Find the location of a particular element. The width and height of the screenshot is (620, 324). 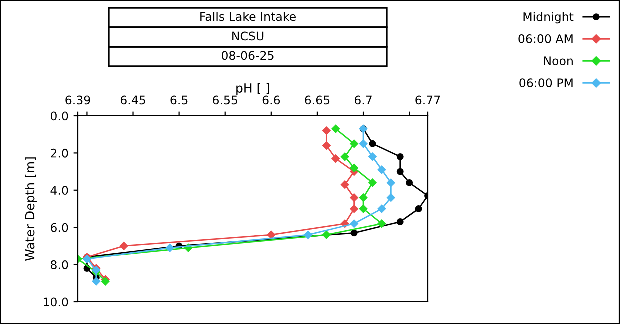

chart-title: Falls Lake Intake is located at coordinates (248, 17).